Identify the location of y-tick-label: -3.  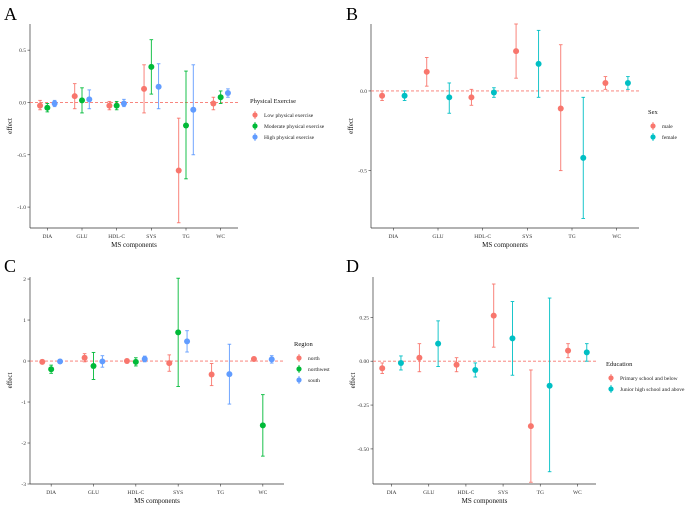
(23, 485).